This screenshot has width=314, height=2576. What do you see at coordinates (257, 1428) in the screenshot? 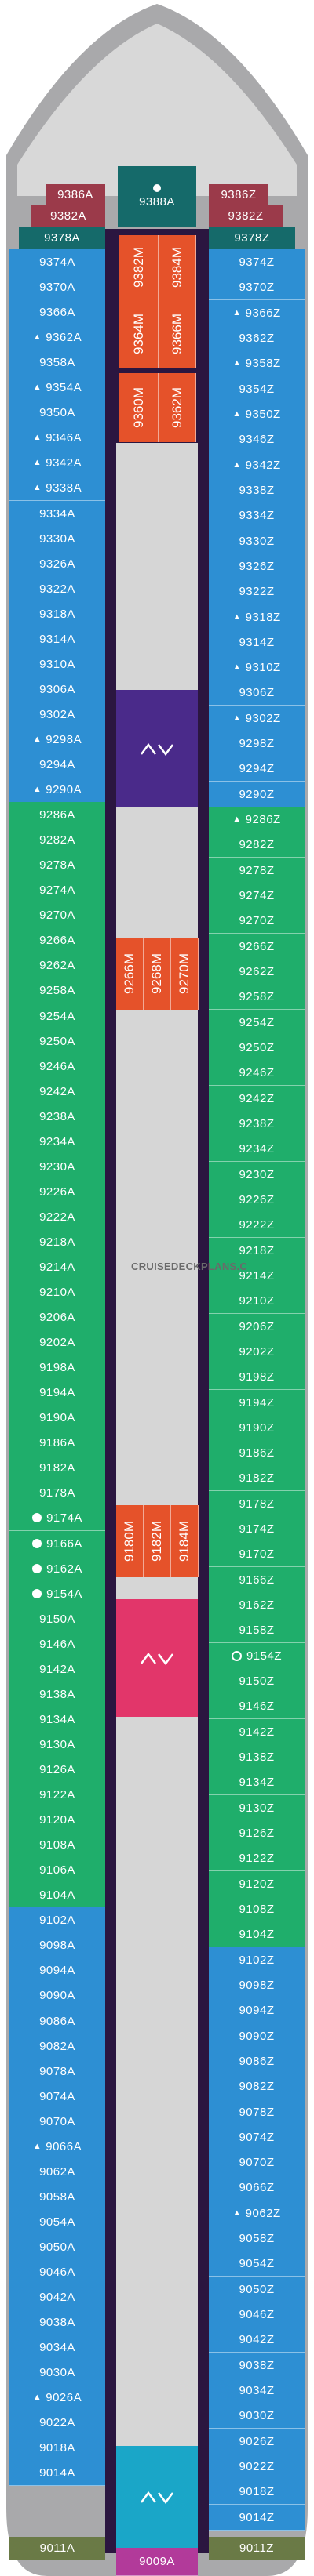
I see `cabin-9190z: 9190Z` at bounding box center [257, 1428].